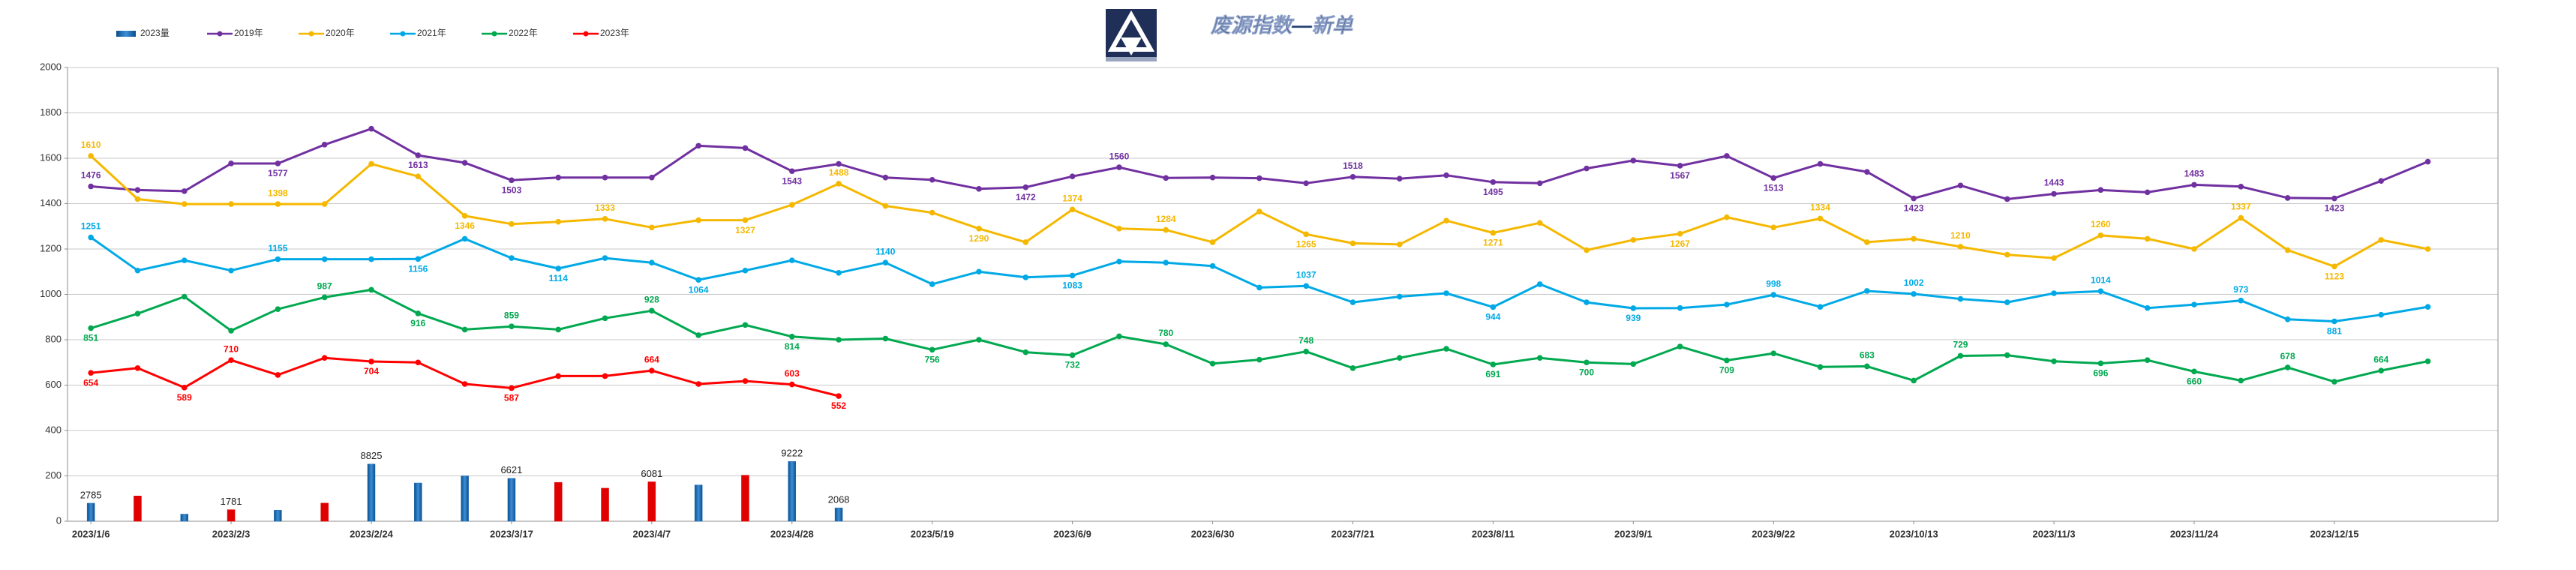  What do you see at coordinates (511, 315) in the screenshot?
I see `data-label: 859` at bounding box center [511, 315].